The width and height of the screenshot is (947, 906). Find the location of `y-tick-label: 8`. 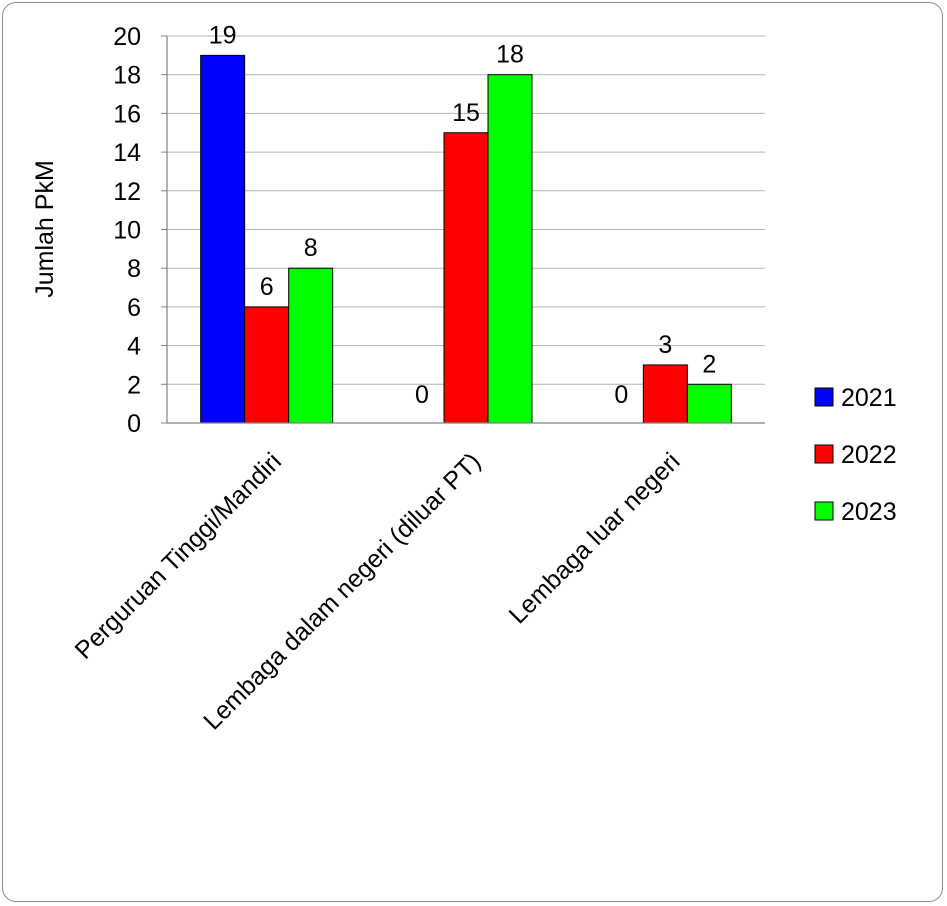

y-tick-label: 8 is located at coordinates (134, 269).